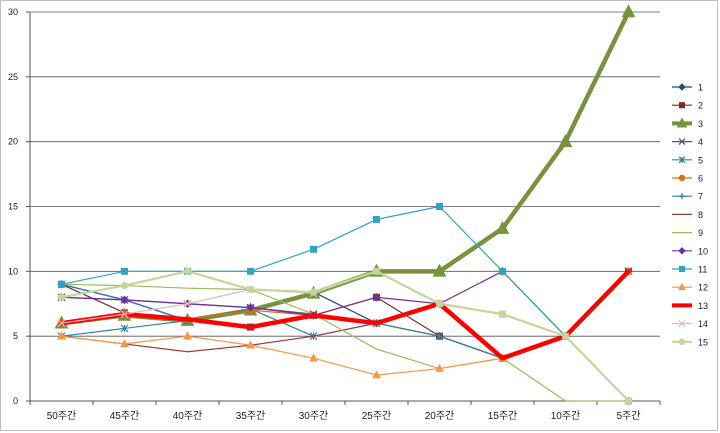  What do you see at coordinates (703, 251) in the screenshot?
I see `legend-label: 10` at bounding box center [703, 251].